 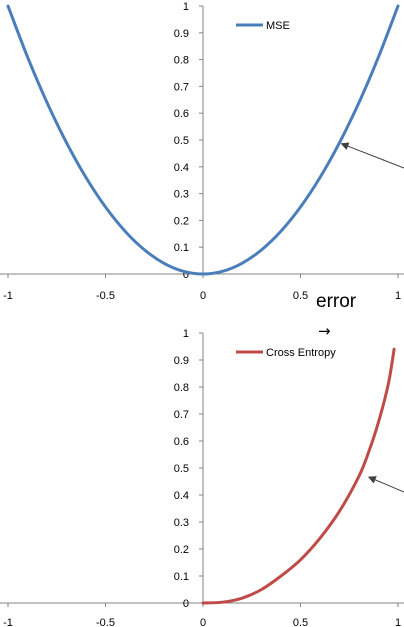 What do you see at coordinates (301, 353) in the screenshot?
I see `cross-entropy-legend-label: Cross Entropy` at bounding box center [301, 353].